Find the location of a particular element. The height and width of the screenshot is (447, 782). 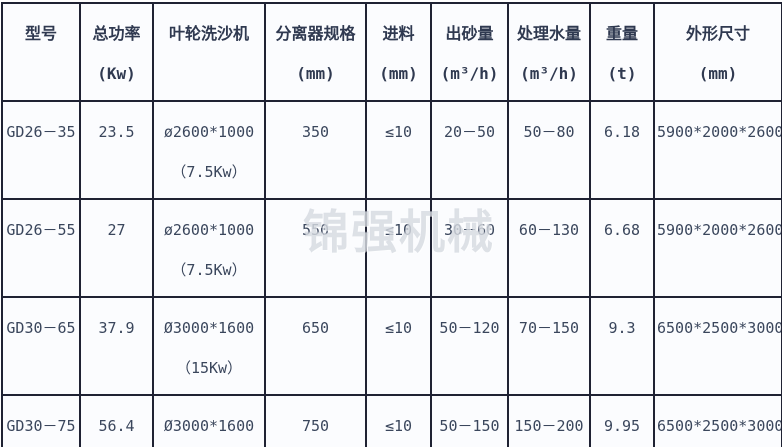

cell-weight: 9.3 is located at coordinates (622, 346).